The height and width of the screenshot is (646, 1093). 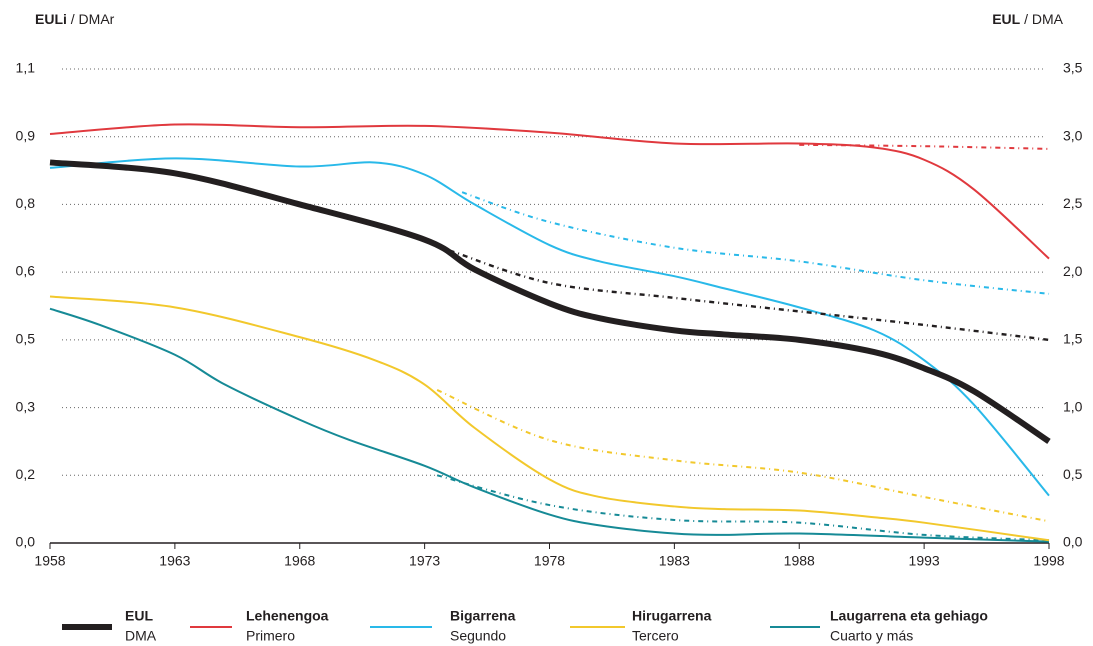 I want to click on y-tick-label: 0,5, so click(x=26, y=339).